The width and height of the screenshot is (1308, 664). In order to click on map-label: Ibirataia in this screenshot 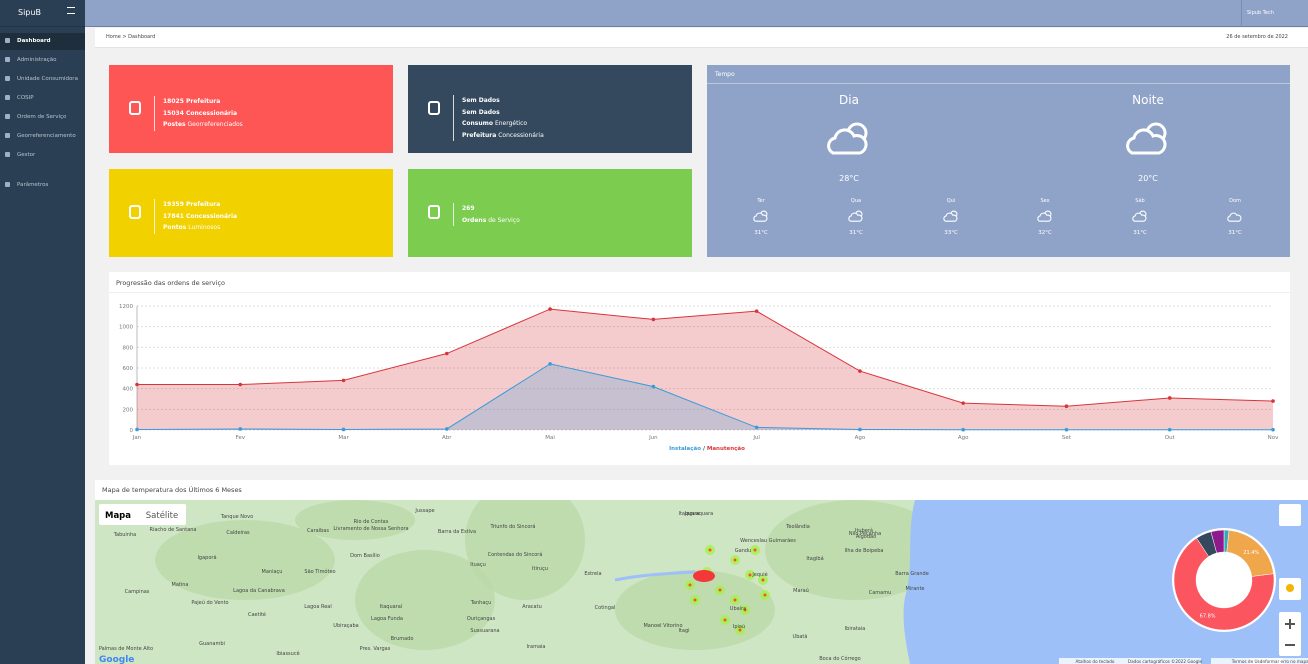, I will do `click(855, 629)`.